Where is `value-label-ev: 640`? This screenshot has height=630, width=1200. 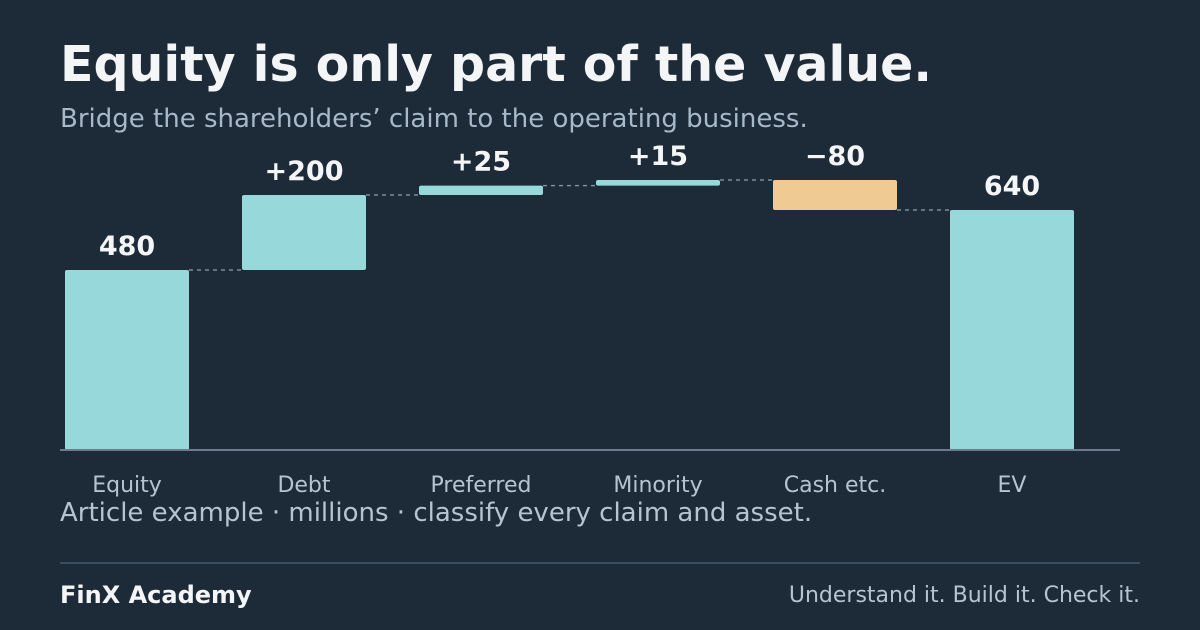 value-label-ev: 640 is located at coordinates (1012, 186).